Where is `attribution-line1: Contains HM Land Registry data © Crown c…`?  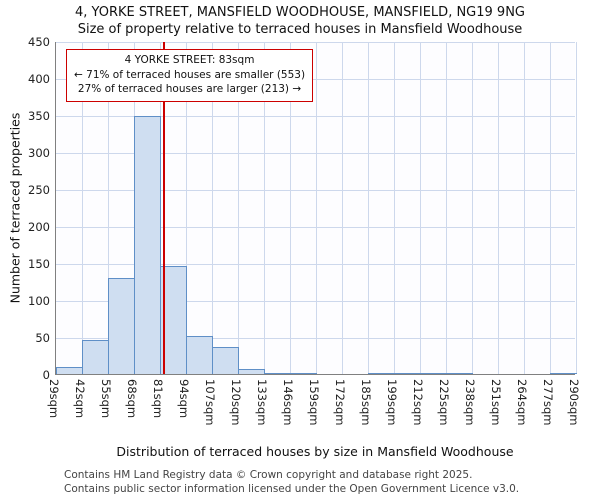 attribution-line1: Contains HM Land Registry data © Crown c… is located at coordinates (268, 475).